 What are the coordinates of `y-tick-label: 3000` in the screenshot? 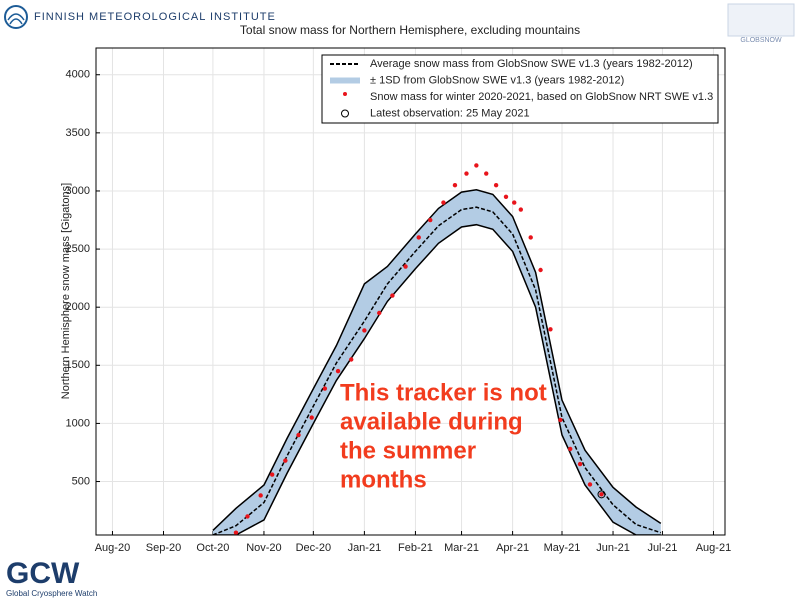 It's located at (78, 191).